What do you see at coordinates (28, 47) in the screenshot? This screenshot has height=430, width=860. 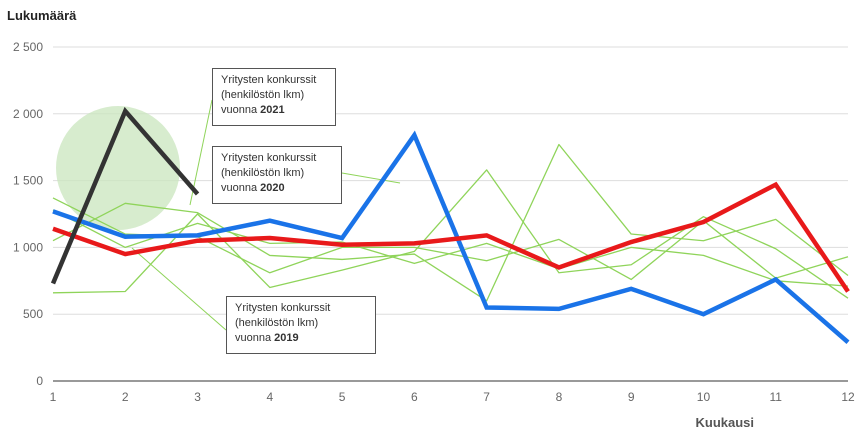 I see `y-tick-label: 2 500` at bounding box center [28, 47].